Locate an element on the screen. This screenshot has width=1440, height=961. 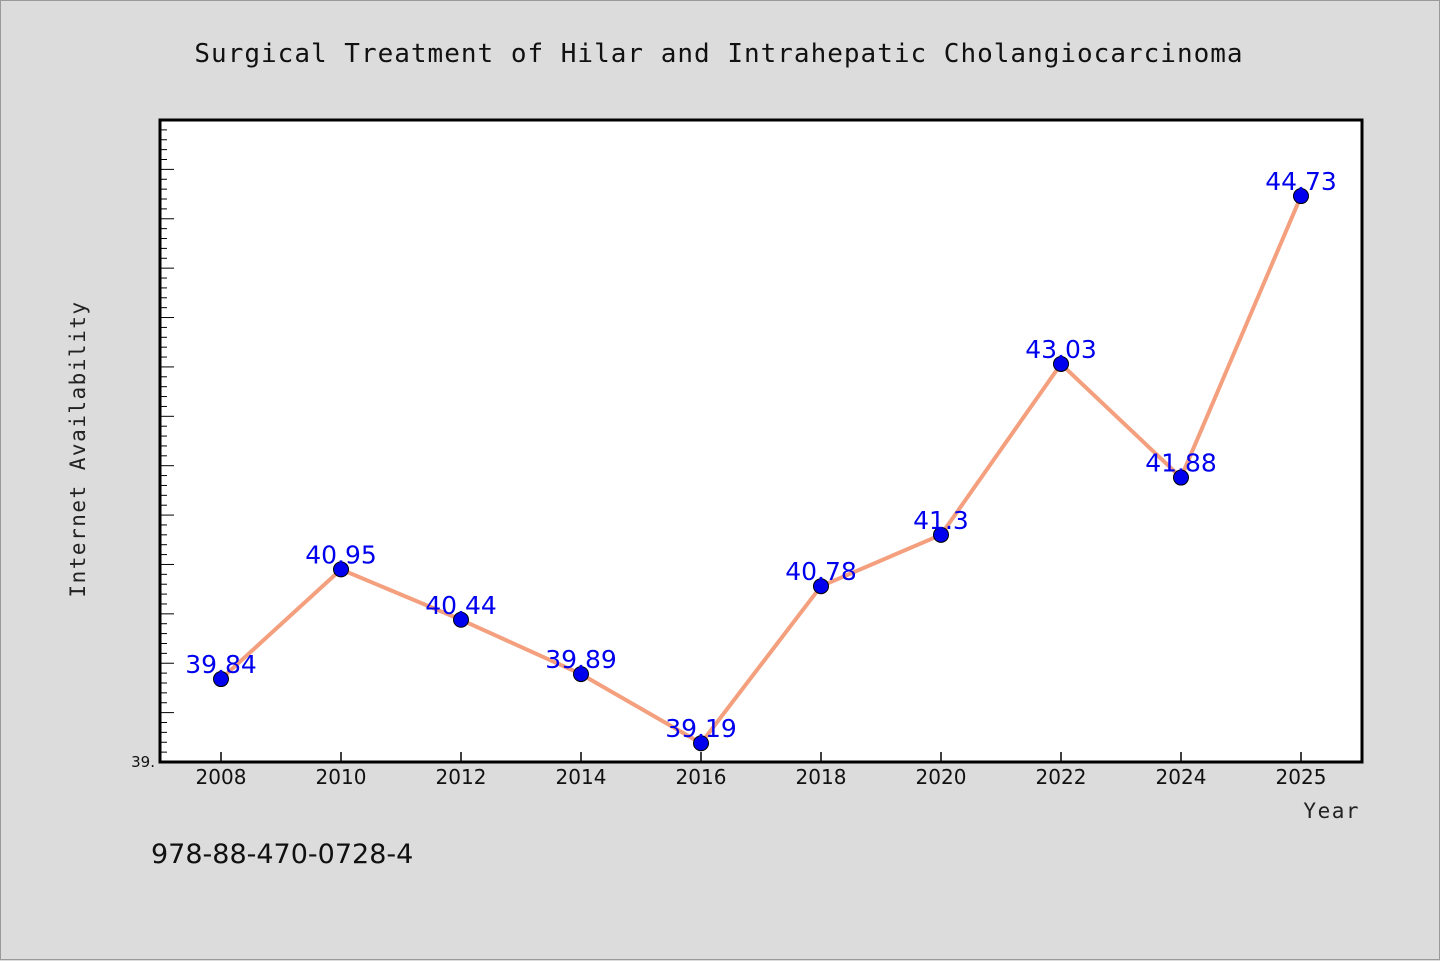
data-point-label: 39.19 is located at coordinates (701, 728).